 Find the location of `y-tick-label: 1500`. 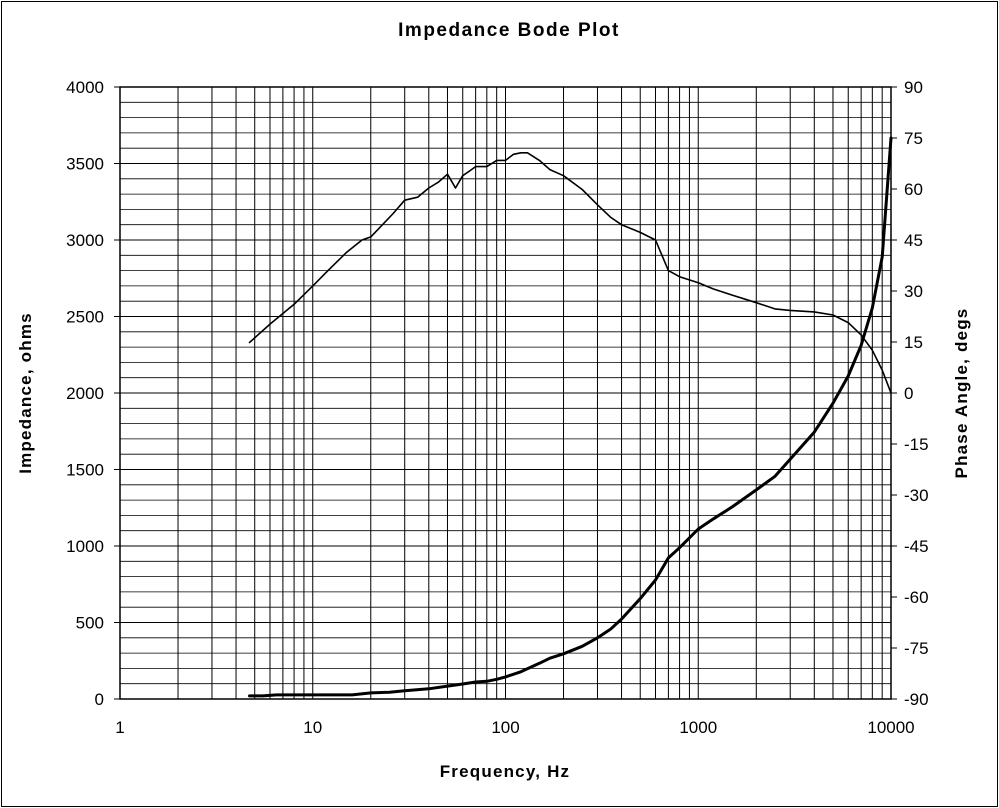

y-tick-label: 1500 is located at coordinates (85, 470).